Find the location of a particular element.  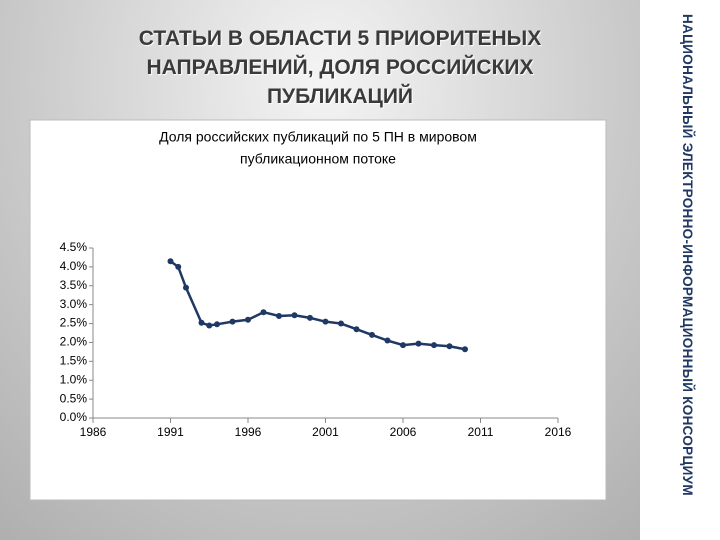

slide-title-line: СТАТЬИ В ОБЛАСТИ 5 ПРИОРИТЕНЫХ is located at coordinates (340, 38).